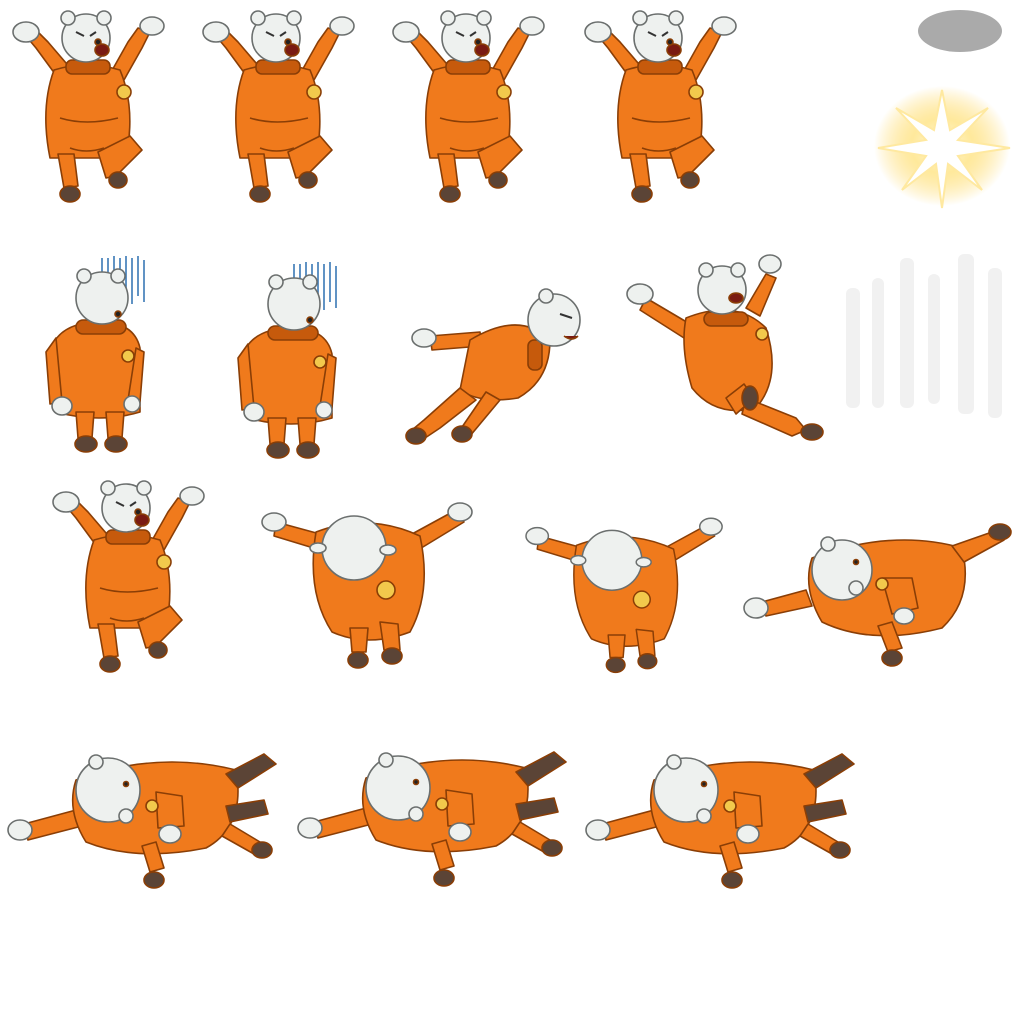 The height and width of the screenshot is (1024, 1024). I want to click on motion-blur-ghost, so click(924, 336).